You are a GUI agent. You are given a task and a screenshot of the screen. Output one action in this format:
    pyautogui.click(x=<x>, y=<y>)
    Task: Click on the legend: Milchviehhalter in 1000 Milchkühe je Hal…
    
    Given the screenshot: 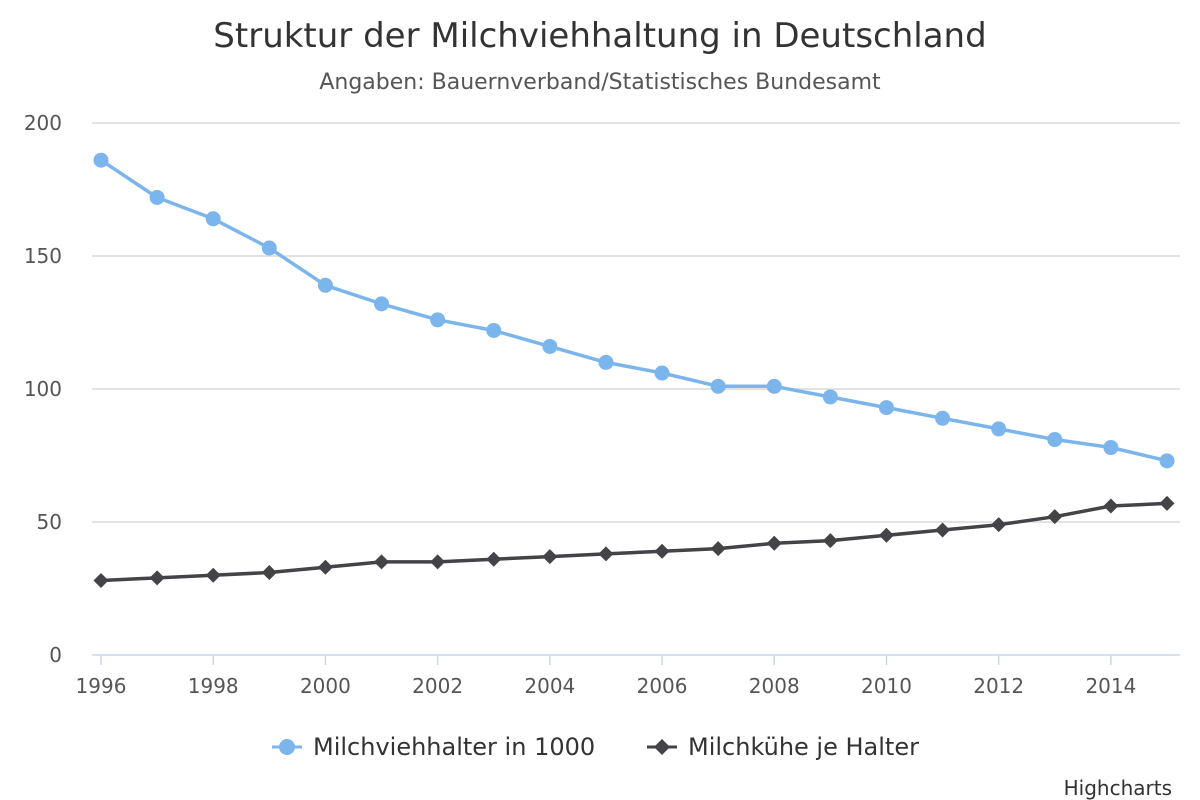 What is the action you would take?
    pyautogui.click(x=595, y=747)
    